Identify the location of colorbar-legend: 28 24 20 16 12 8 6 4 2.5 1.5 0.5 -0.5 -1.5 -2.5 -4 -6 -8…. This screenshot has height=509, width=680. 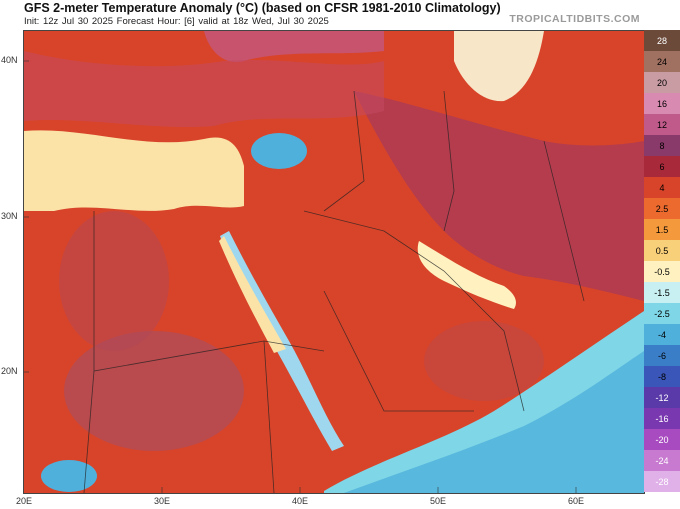
(662, 261).